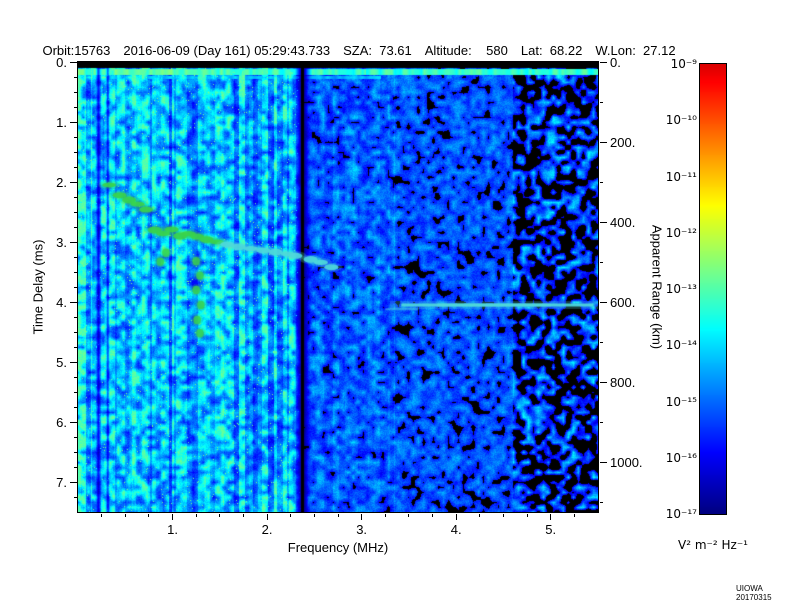 The height and width of the screenshot is (600, 800). I want to click on y-tick-label: 6., so click(61, 422).